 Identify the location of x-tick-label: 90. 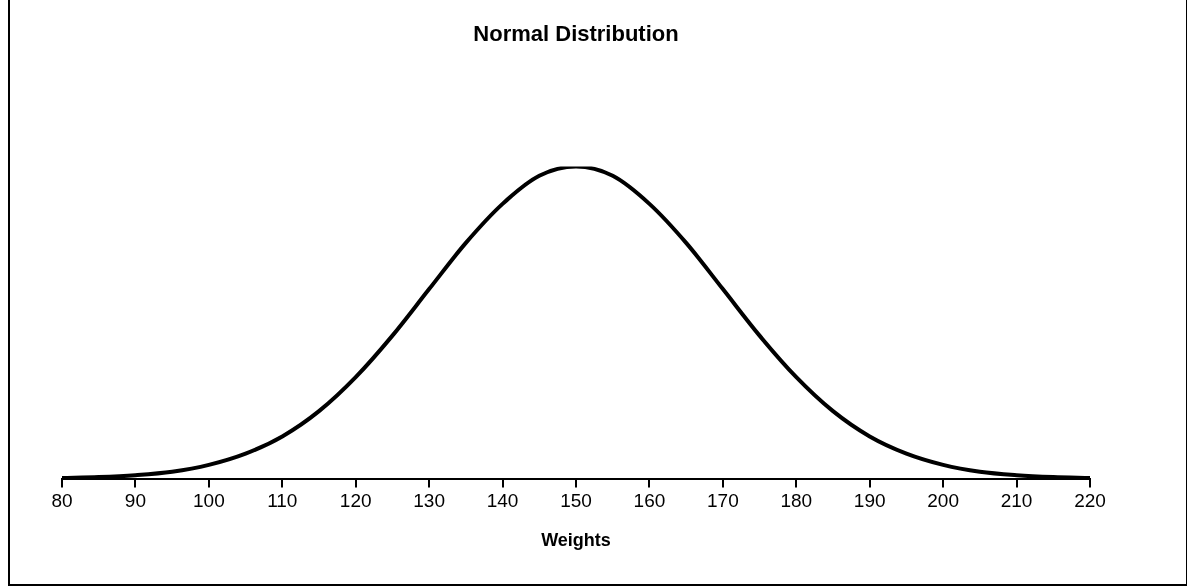
(135, 501).